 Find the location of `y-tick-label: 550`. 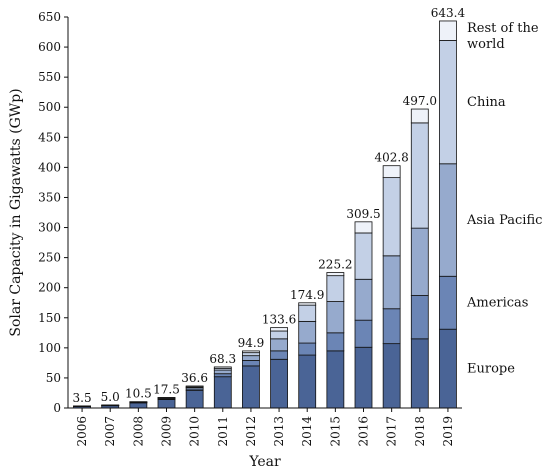

y-tick-label: 550 is located at coordinates (49, 77).